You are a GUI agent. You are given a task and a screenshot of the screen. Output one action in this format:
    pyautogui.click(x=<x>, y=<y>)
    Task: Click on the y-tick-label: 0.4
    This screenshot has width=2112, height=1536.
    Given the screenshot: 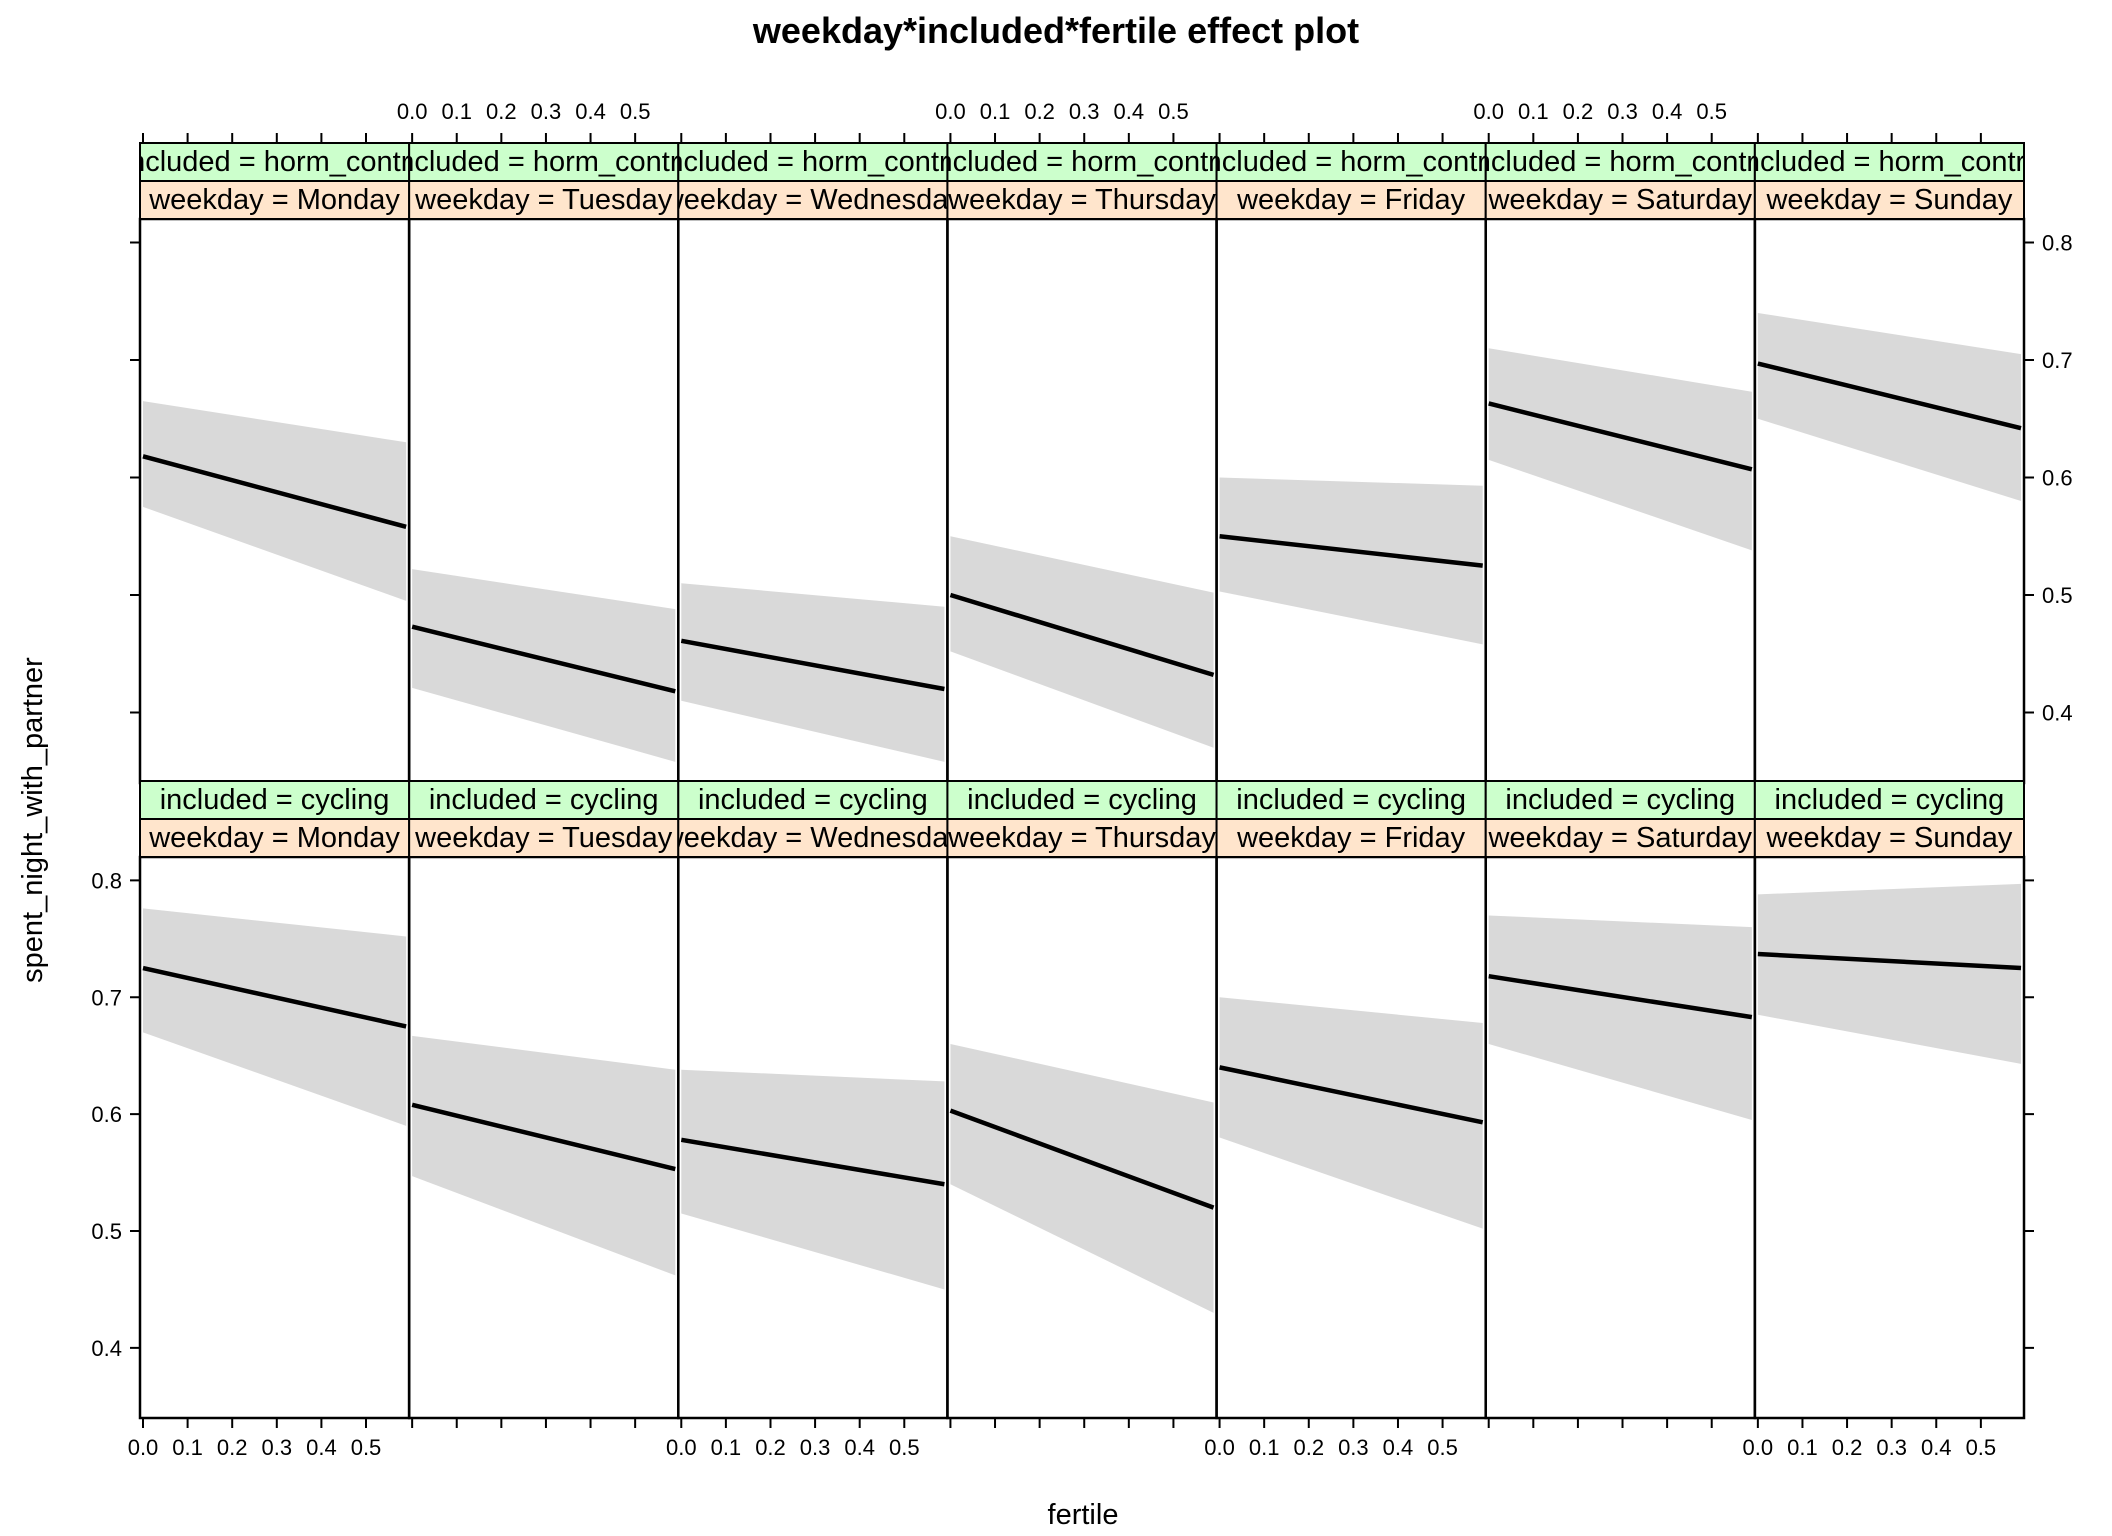 What is the action you would take?
    pyautogui.click(x=2057, y=713)
    